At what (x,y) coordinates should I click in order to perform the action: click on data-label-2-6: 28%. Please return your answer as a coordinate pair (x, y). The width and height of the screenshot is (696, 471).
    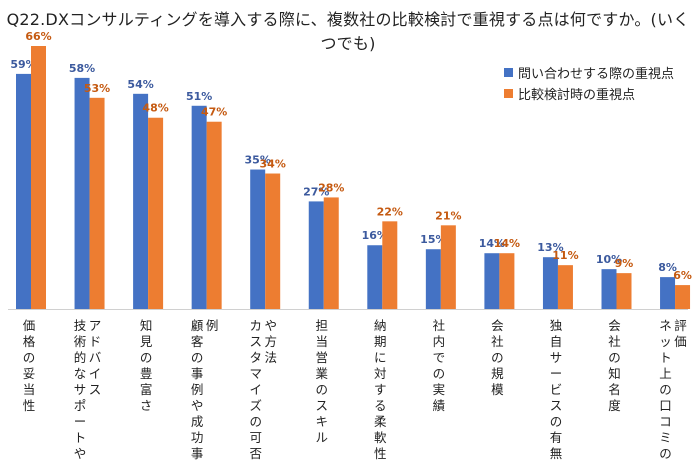
    Looking at the image, I should click on (331, 187).